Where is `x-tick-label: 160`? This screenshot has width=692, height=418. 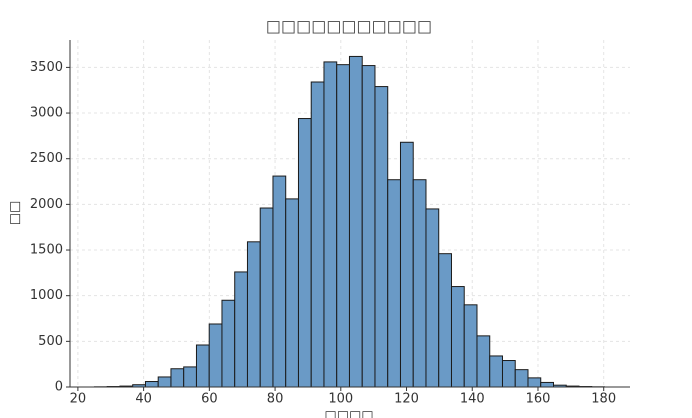
x-tick-label: 160 is located at coordinates (538, 399).